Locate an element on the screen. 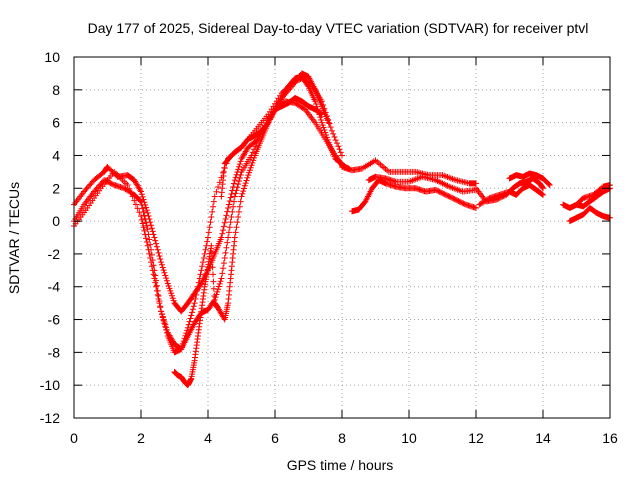 Image resolution: width=640 pixels, height=480 pixels. x-tick-label: 16 is located at coordinates (610, 438).